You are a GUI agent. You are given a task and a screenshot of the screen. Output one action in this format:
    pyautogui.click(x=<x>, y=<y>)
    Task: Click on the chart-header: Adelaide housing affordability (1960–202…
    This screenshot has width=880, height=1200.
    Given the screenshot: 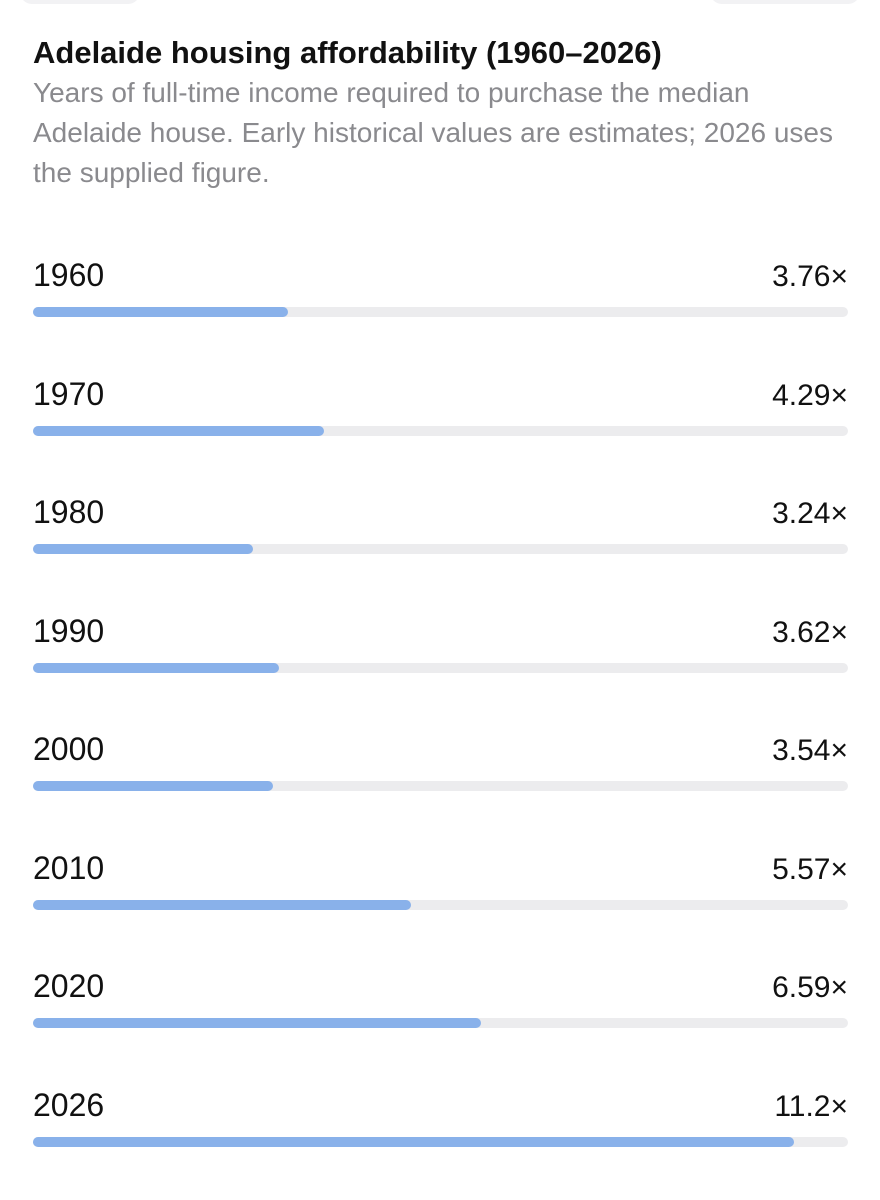 What is the action you would take?
    pyautogui.click(x=440, y=113)
    